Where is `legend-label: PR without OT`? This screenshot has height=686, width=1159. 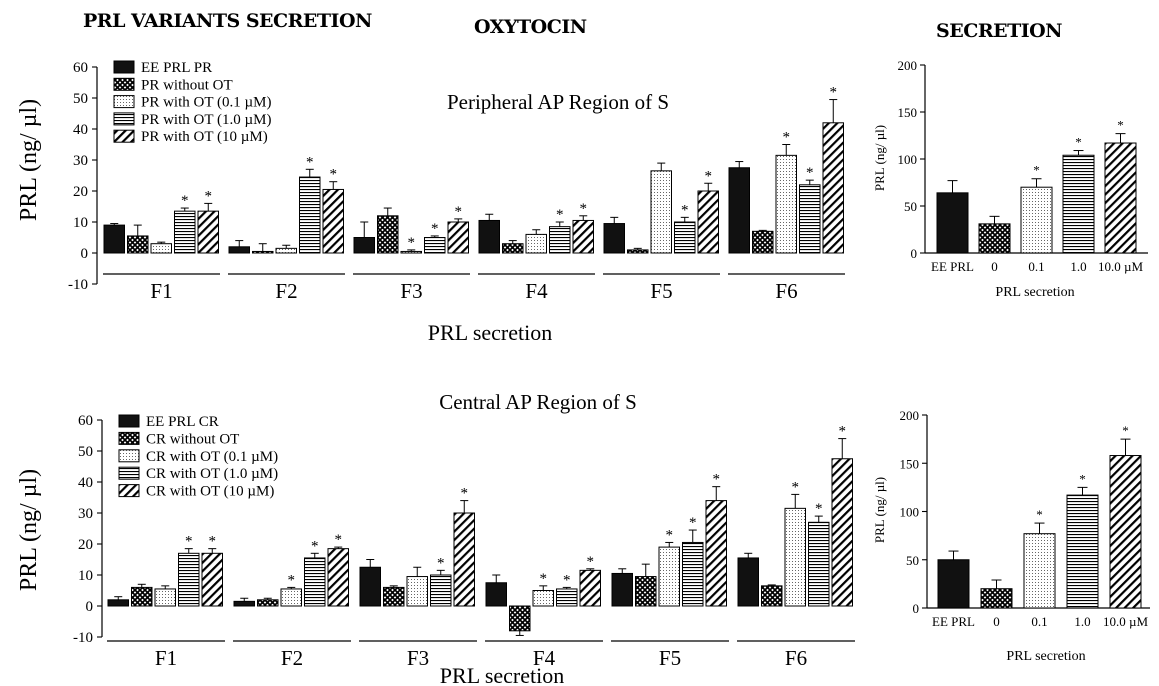 legend-label: PR without OT is located at coordinates (187, 85).